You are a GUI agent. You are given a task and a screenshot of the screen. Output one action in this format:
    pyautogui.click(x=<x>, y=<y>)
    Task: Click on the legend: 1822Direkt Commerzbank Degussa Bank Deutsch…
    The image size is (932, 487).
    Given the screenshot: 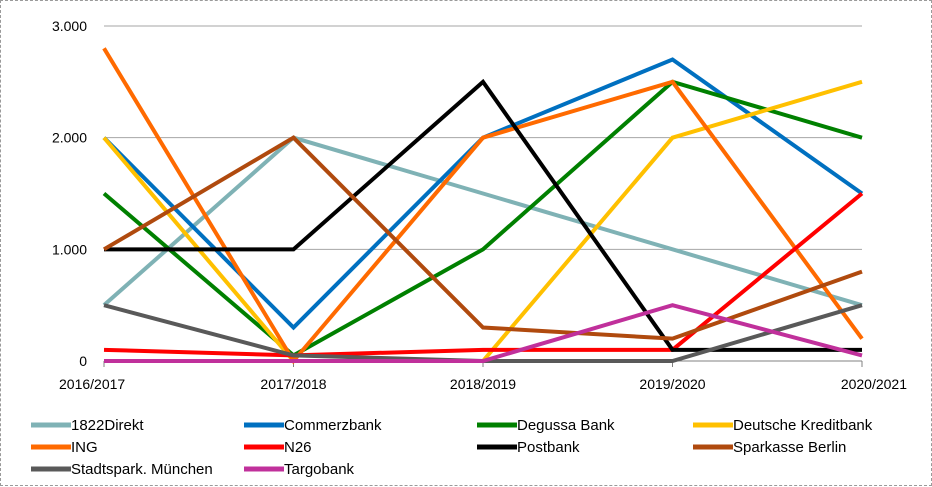 What is the action you would take?
    pyautogui.click(x=452, y=447)
    